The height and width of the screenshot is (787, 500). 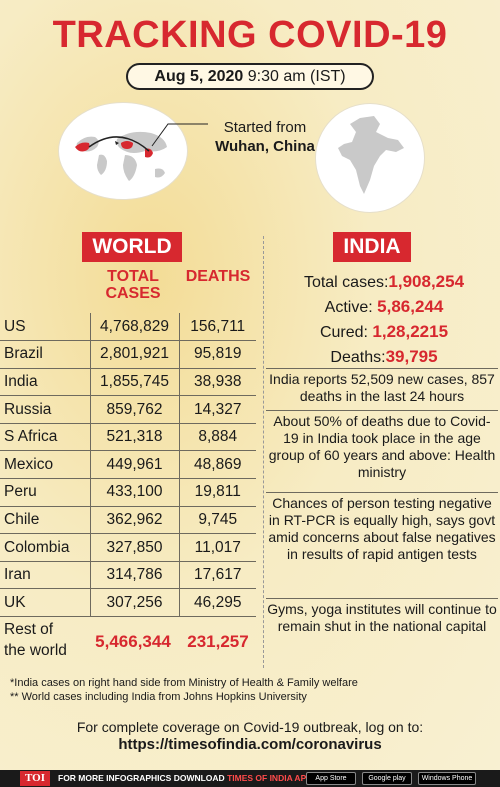 I want to click on cured-label: Cured:, so click(x=343, y=332).